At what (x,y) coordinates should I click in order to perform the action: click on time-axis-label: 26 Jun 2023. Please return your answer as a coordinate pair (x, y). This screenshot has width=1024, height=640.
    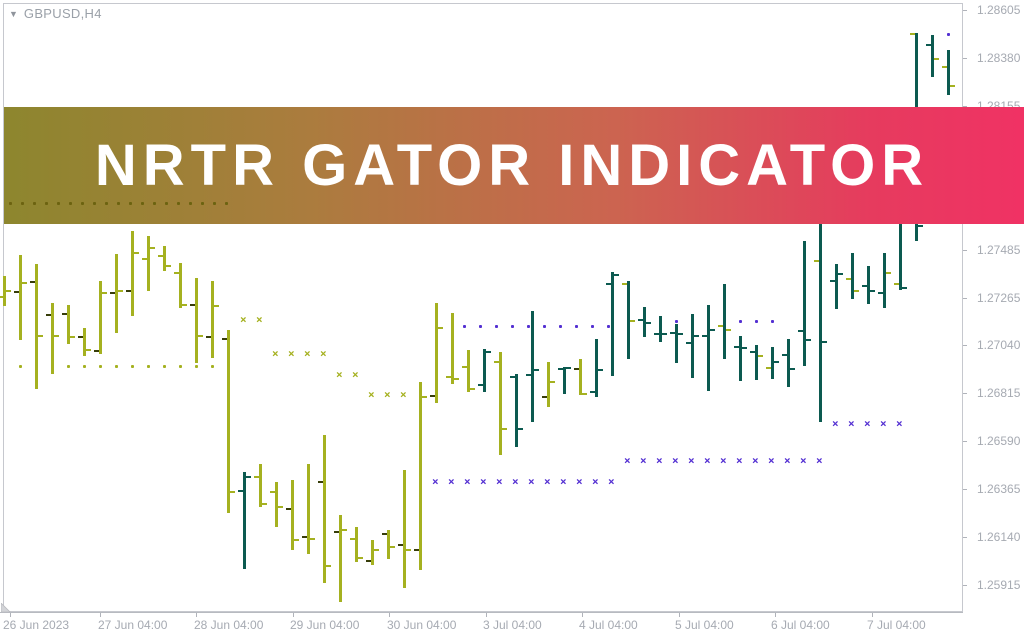
    Looking at the image, I should click on (36, 625).